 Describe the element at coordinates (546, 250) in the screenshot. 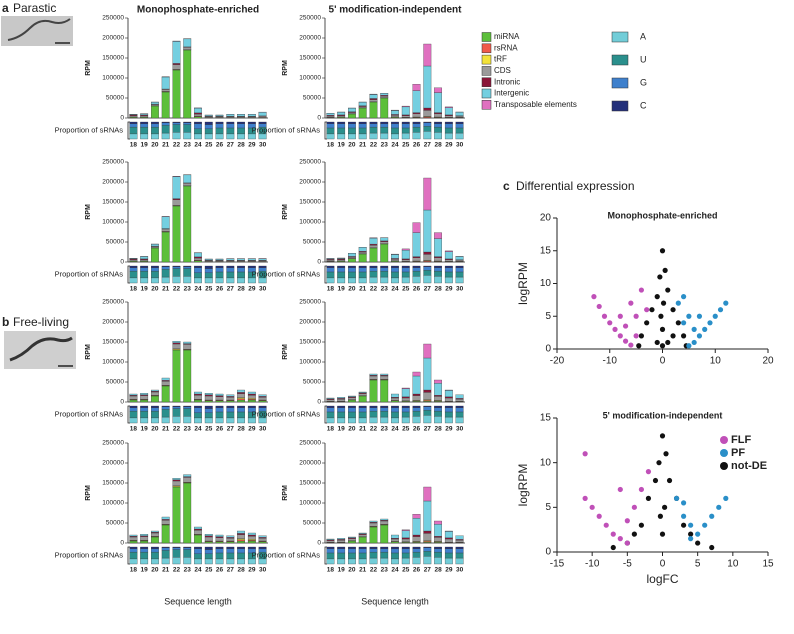

I see `y-tick-label: 15` at that location.